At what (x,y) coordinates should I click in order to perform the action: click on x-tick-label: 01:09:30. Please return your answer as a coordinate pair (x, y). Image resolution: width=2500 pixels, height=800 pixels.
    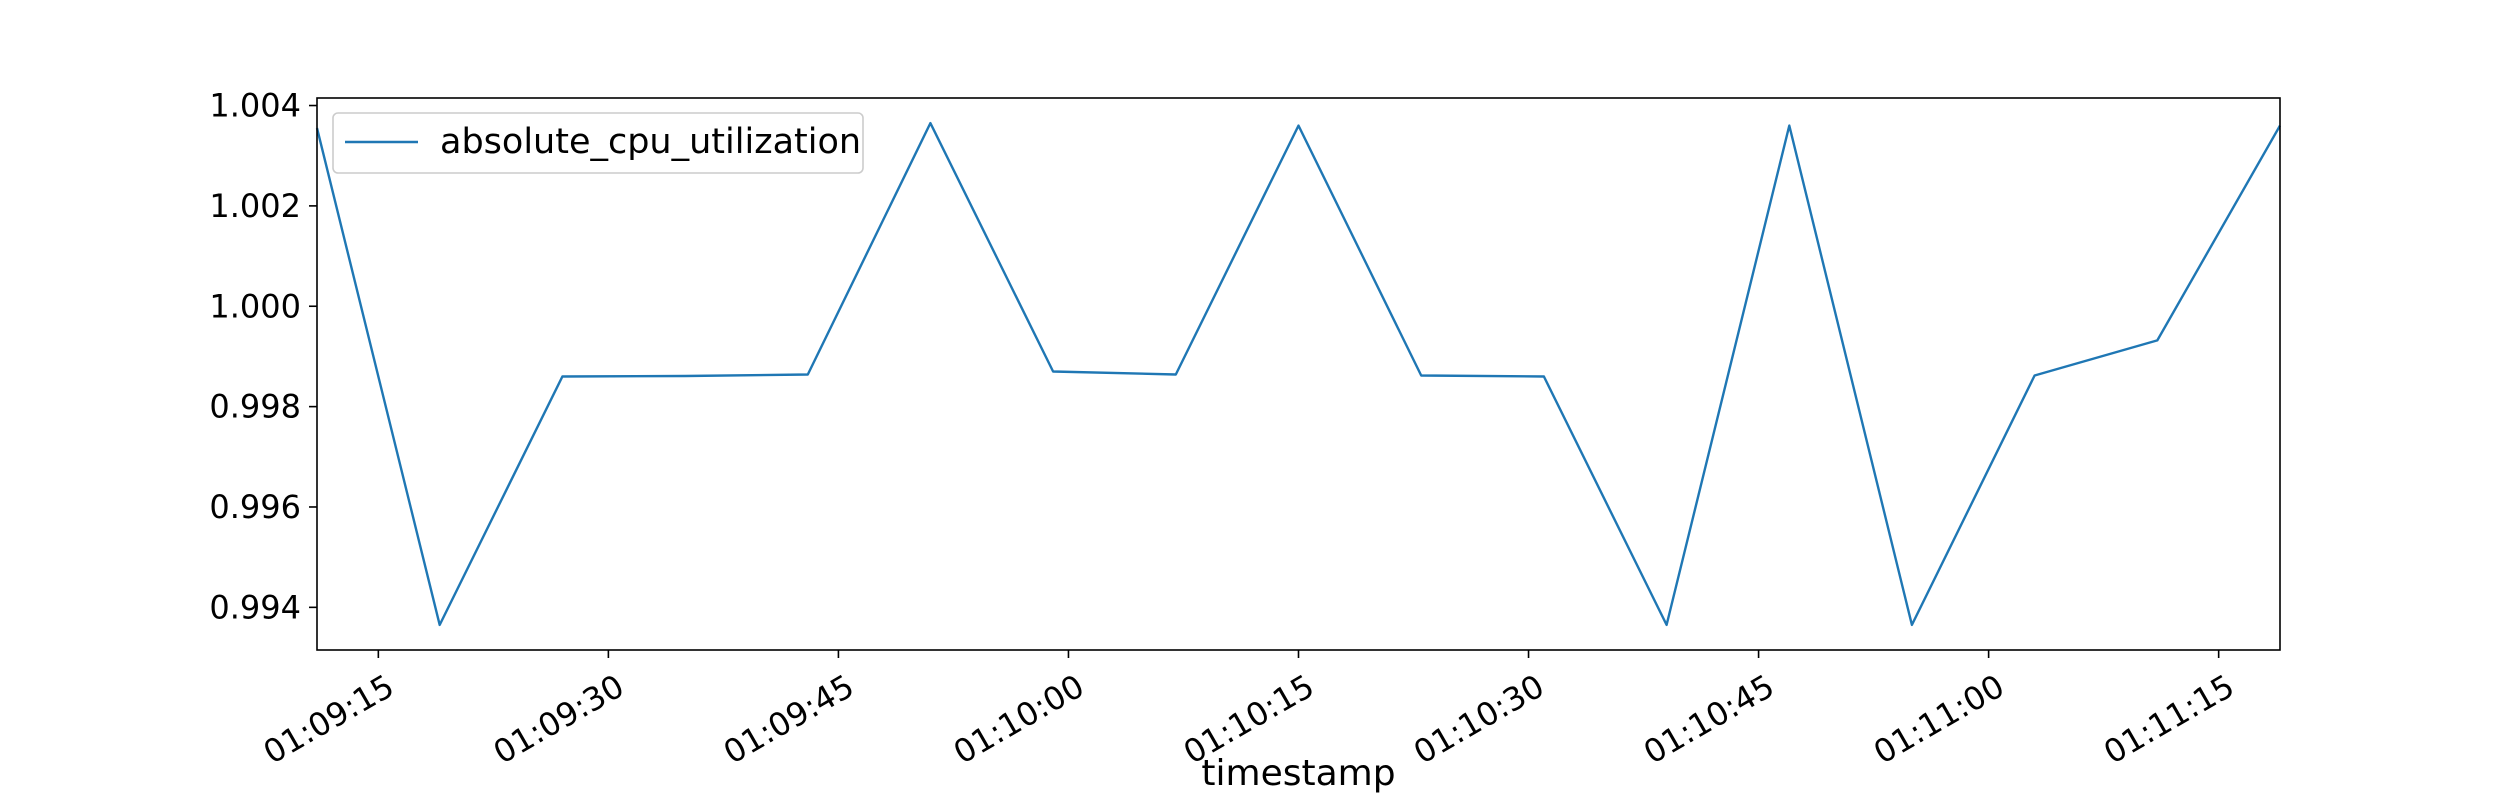
    Looking at the image, I should click on (558, 719).